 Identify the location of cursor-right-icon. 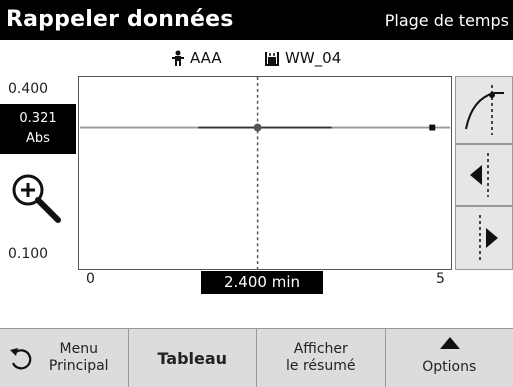
(488, 238).